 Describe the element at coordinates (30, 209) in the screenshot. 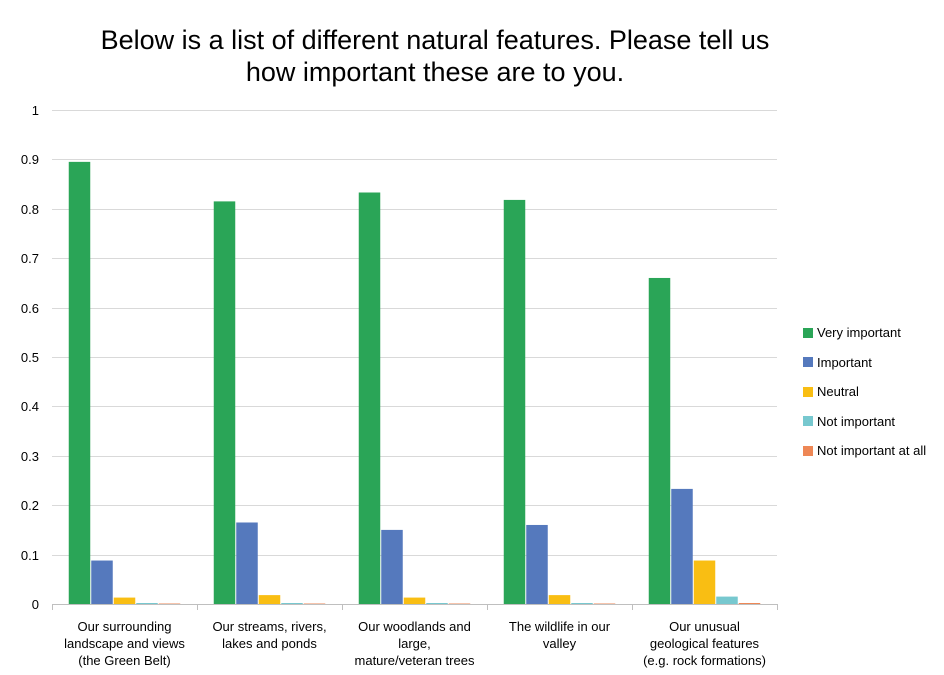

I see `y-tick-label: 0.8` at that location.